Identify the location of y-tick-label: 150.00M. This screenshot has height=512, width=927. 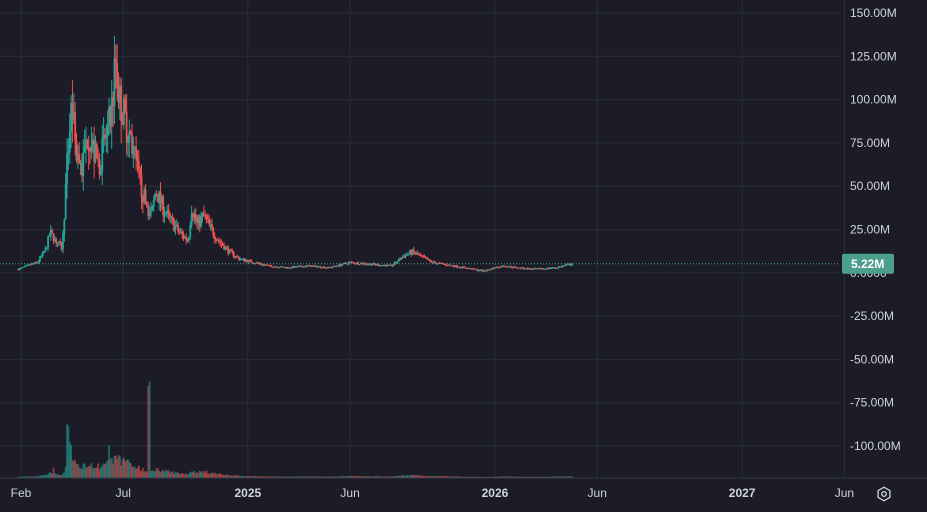
(873, 13).